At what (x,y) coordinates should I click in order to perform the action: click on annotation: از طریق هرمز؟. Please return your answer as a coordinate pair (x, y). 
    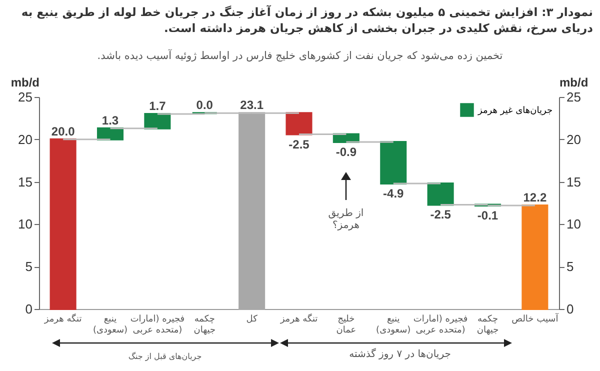
    Looking at the image, I should click on (346, 220).